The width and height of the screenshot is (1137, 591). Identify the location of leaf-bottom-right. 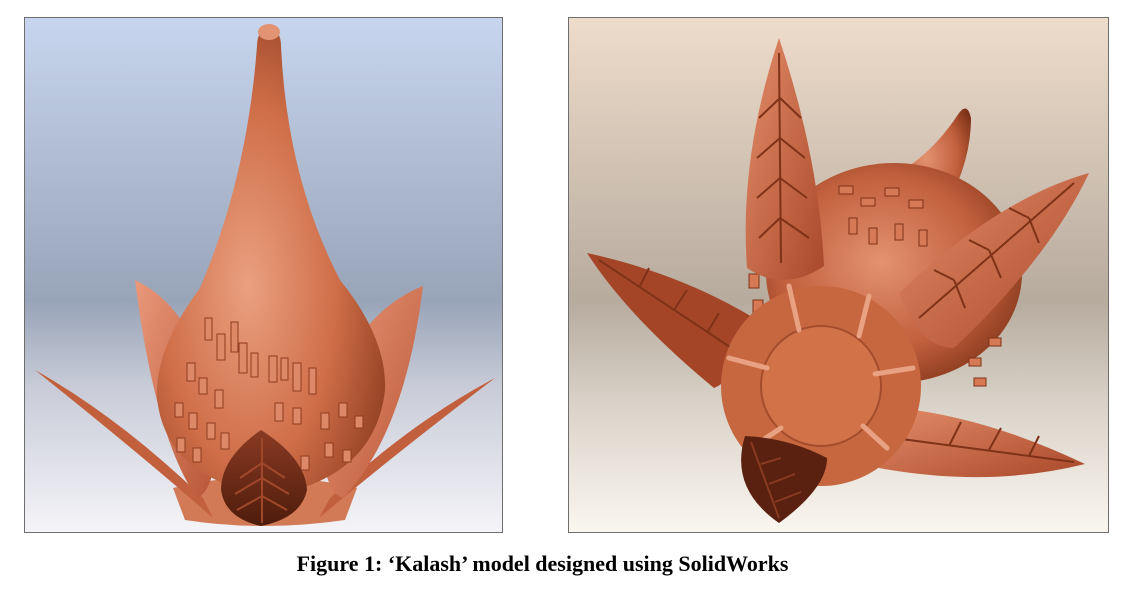
(980, 443).